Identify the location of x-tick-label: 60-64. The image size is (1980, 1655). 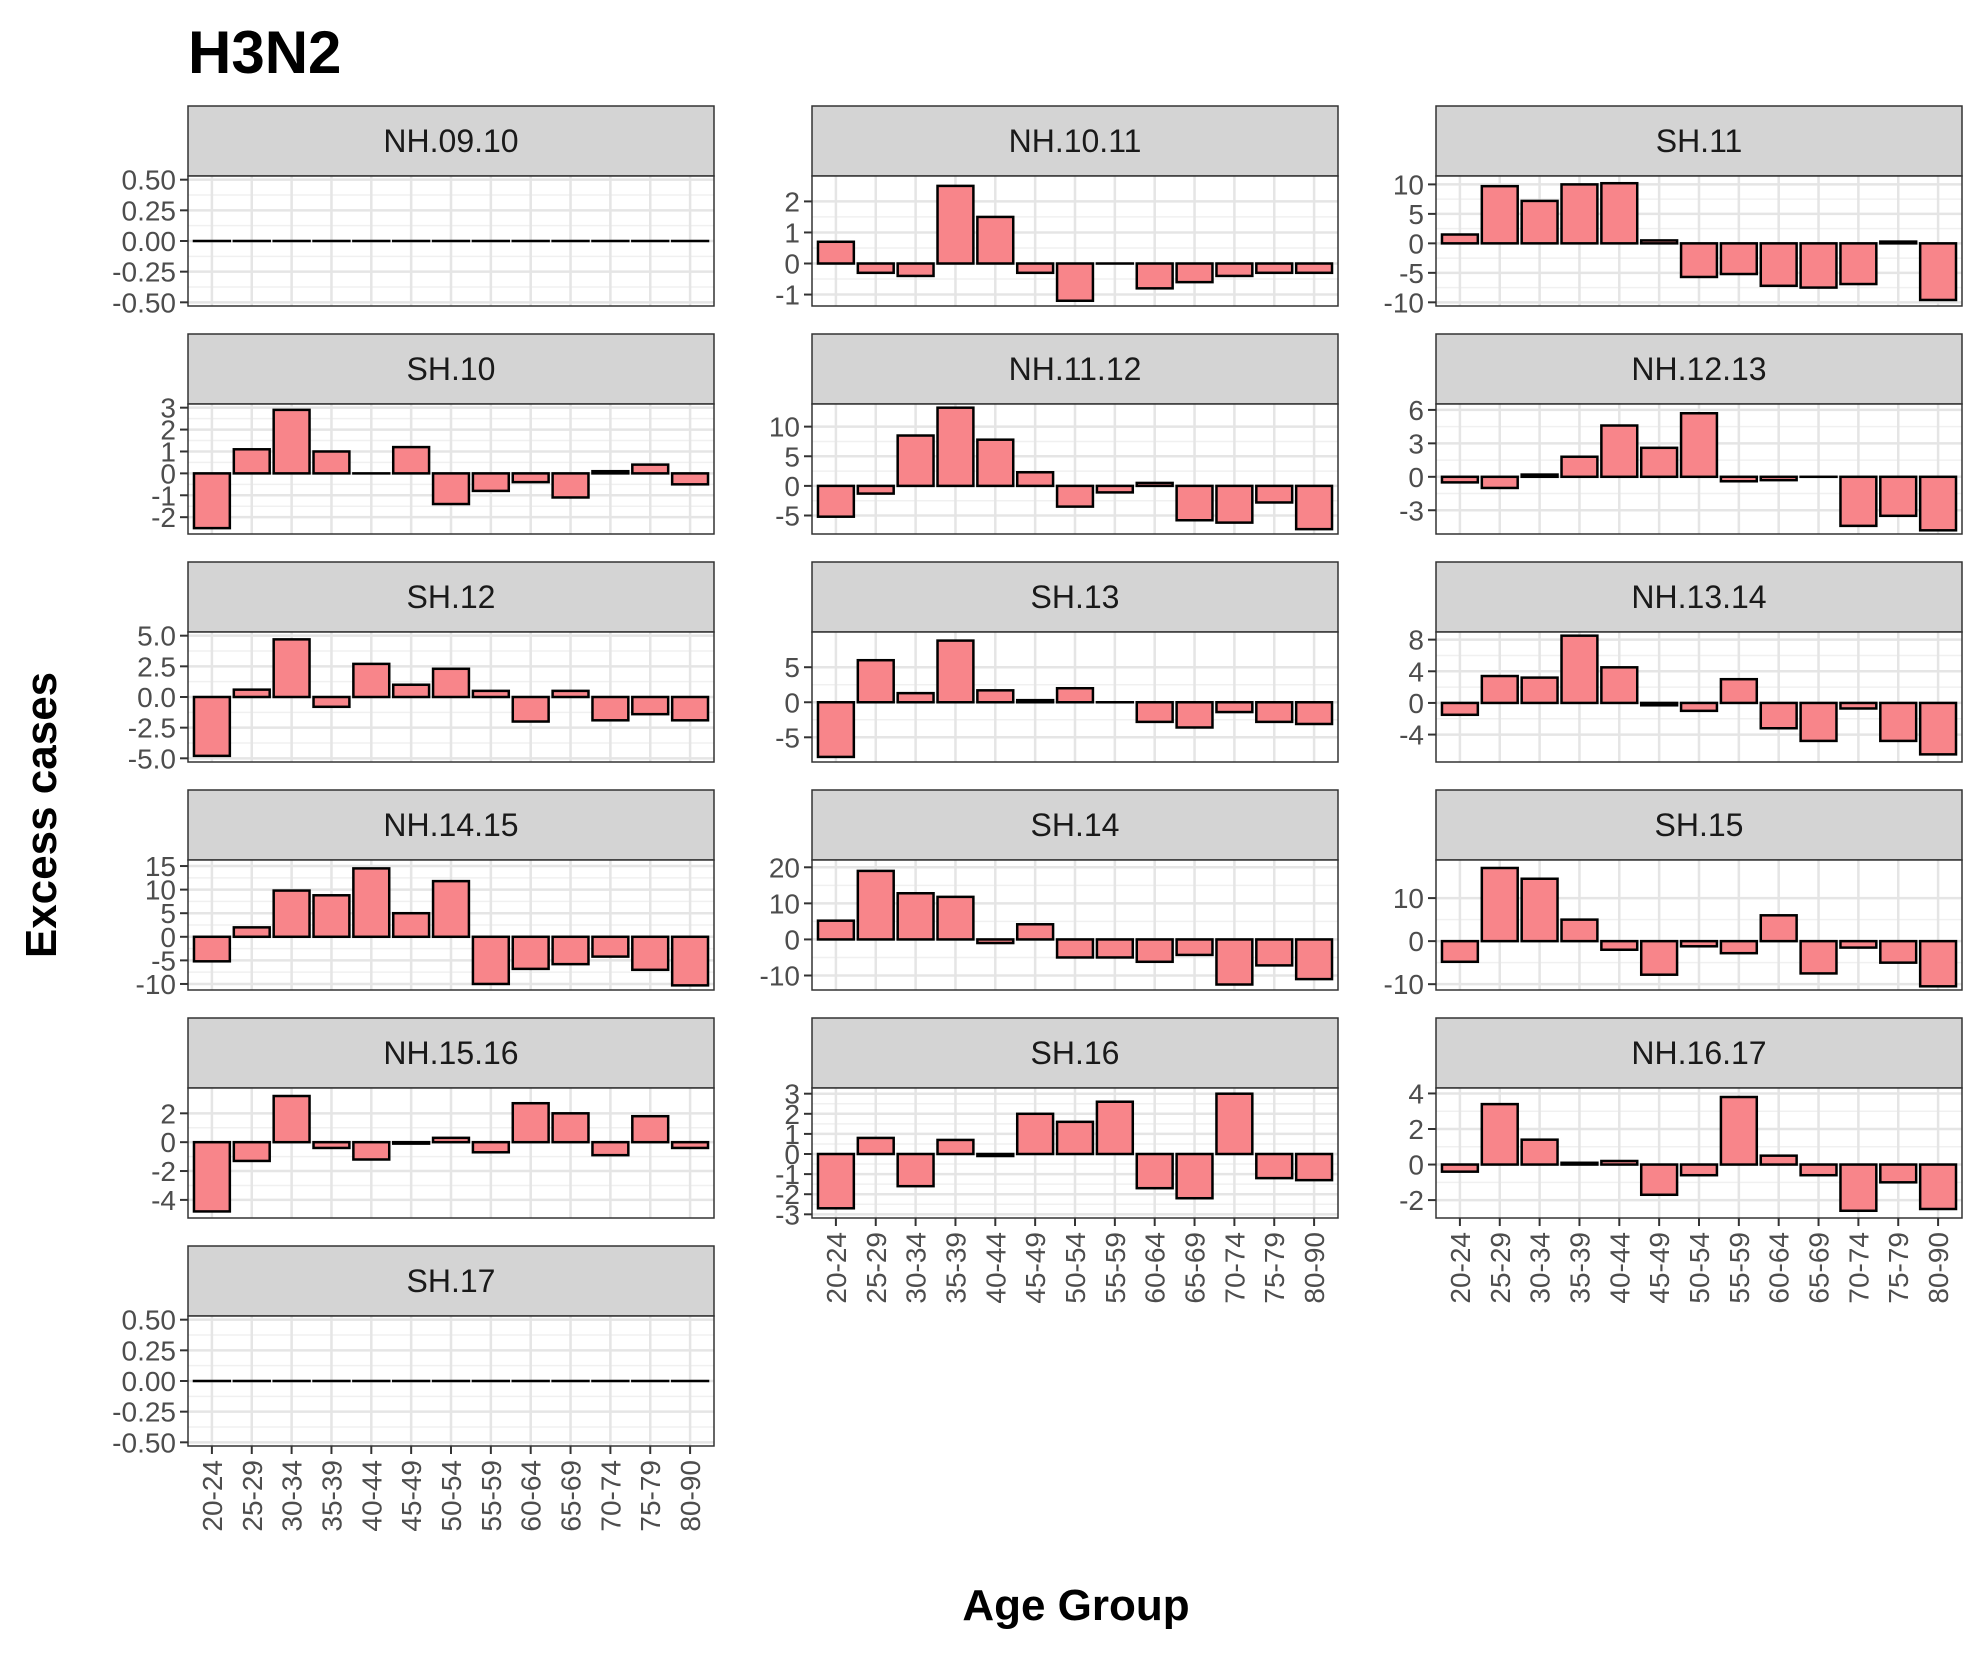
(1779, 1268).